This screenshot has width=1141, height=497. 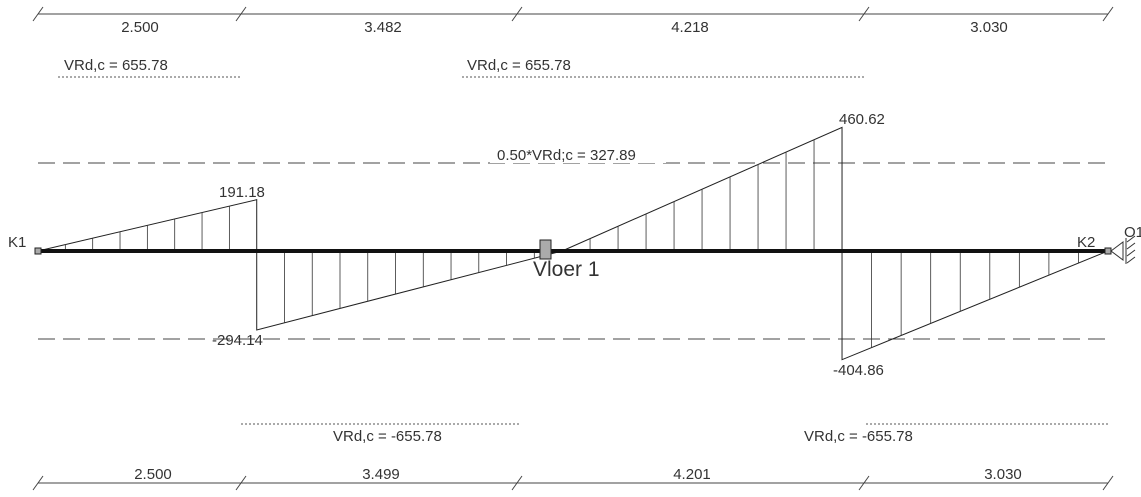 What do you see at coordinates (153, 474) in the screenshot?
I see `bottom-span-1-label: 2.500` at bounding box center [153, 474].